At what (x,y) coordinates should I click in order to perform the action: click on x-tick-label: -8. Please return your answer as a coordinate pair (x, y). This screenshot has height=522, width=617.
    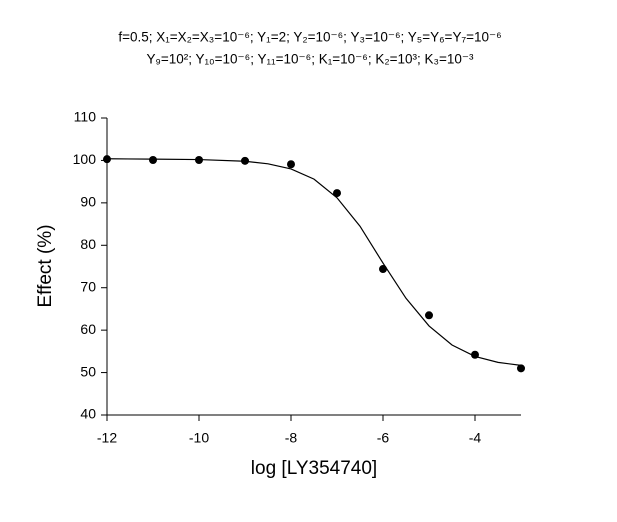
    Looking at the image, I should click on (291, 438).